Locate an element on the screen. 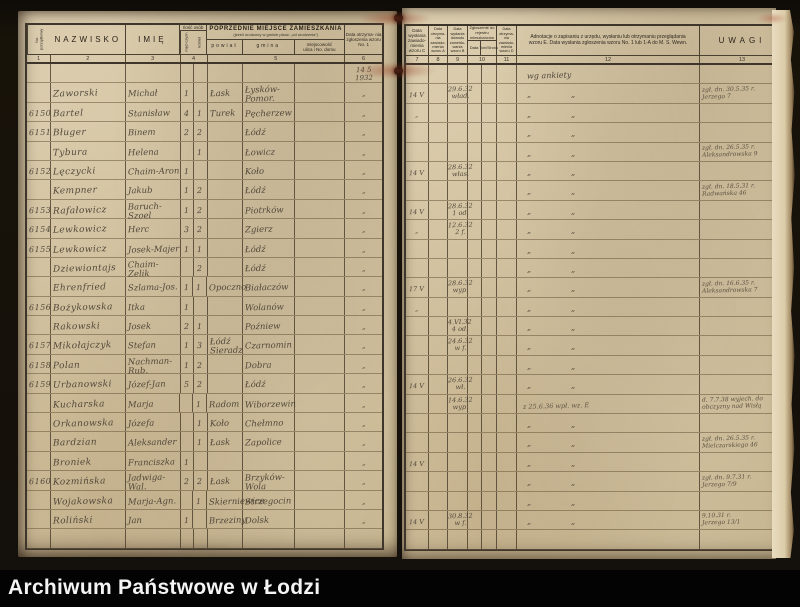 This screenshot has width=800, height=607. cell-k: 2 is located at coordinates (201, 480).